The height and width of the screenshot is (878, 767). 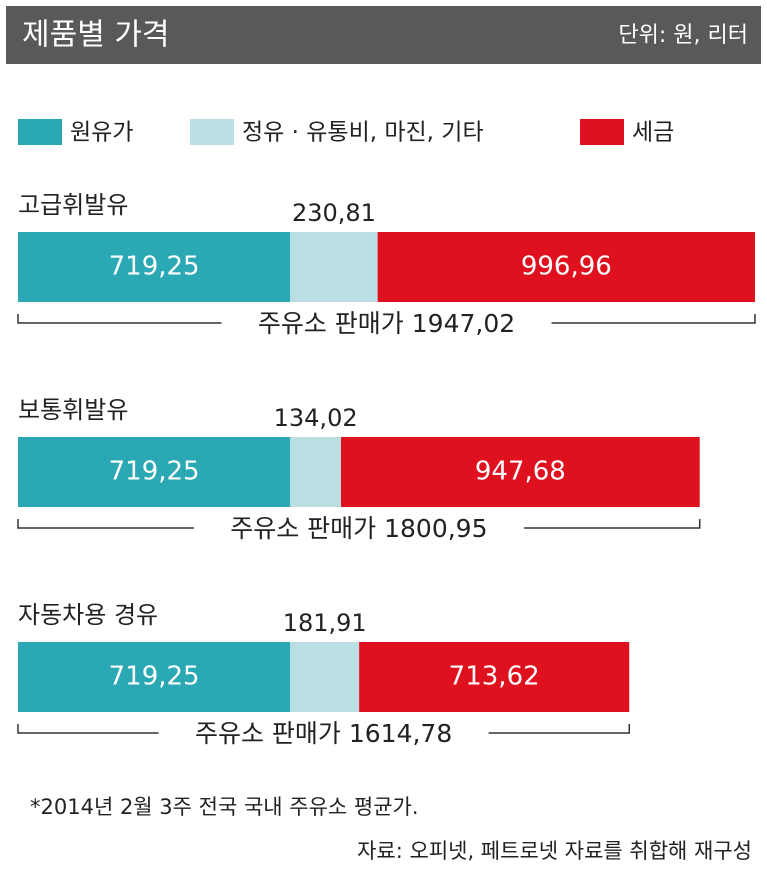 What do you see at coordinates (224, 807) in the screenshot?
I see `footnote: *2014년 2월 3주 전국 국내 주유소 평균가.` at bounding box center [224, 807].